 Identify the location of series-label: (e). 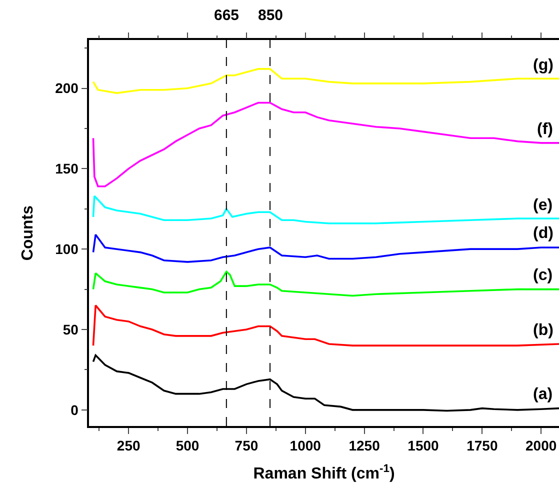
(543, 205).